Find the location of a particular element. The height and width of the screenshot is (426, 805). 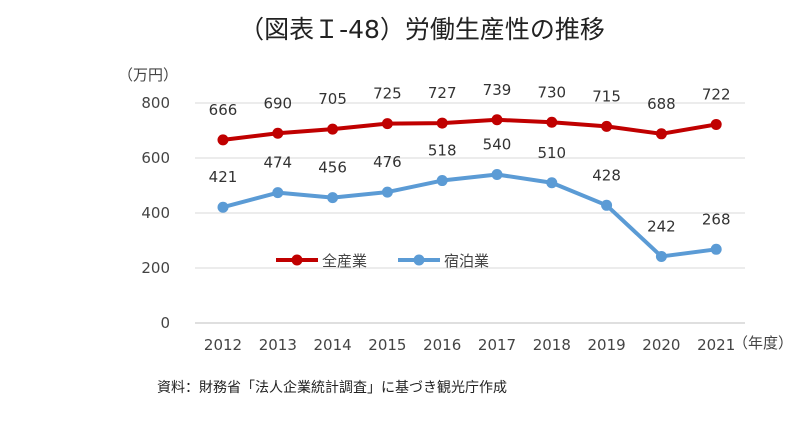

y-tick-label: 0 is located at coordinates (165, 323).